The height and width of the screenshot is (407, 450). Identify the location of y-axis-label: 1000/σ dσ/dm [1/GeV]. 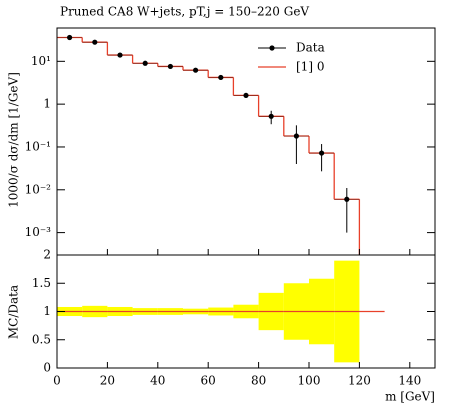
(14, 140).